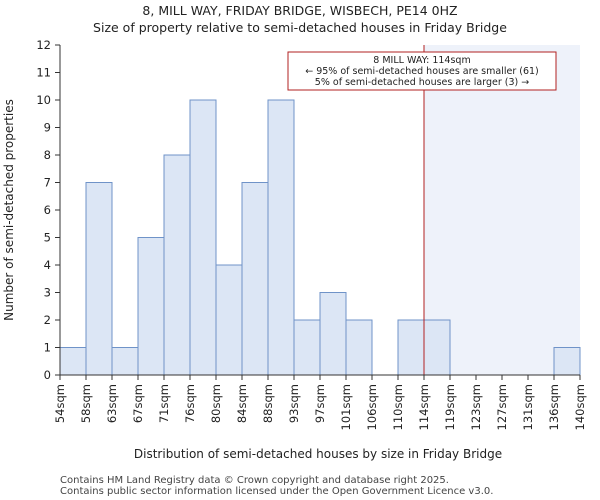  I want to click on x-tick-label: 80sqm, so click(216, 403).